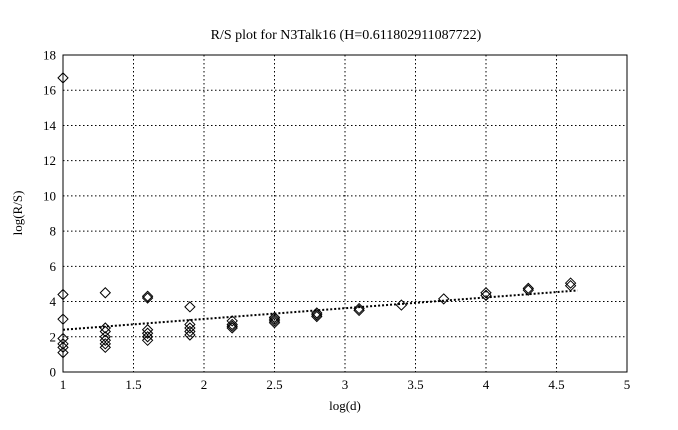 The image size is (678, 430). I want to click on fit-line, so click(320, 310).